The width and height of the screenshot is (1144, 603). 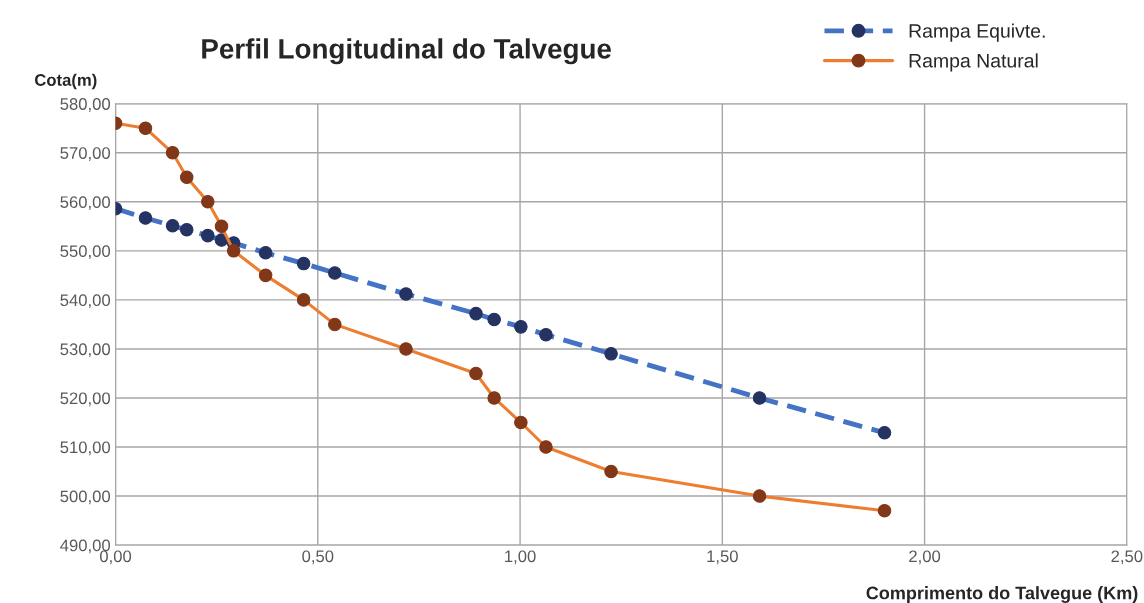 I want to click on y-tick-label: 540,00, so click(x=85, y=301).